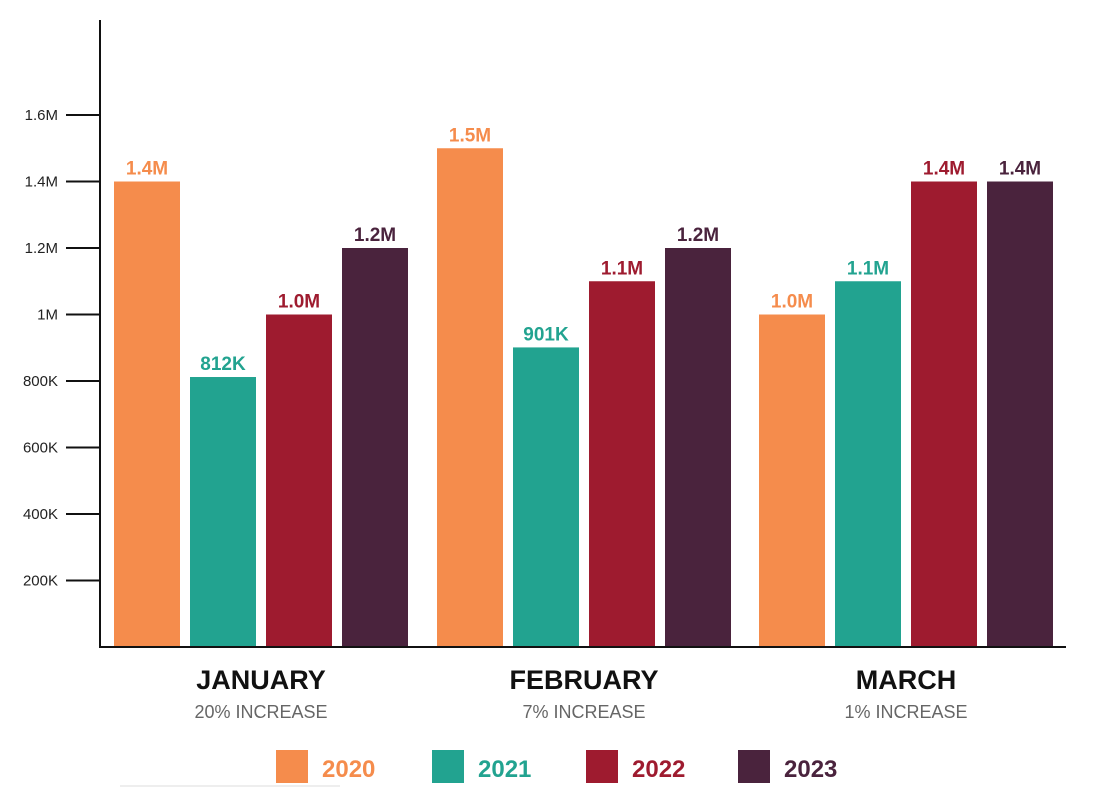 Image resolution: width=1097 pixels, height=787 pixels. Describe the element at coordinates (698, 447) in the screenshot. I see `bar-february-2023` at that location.